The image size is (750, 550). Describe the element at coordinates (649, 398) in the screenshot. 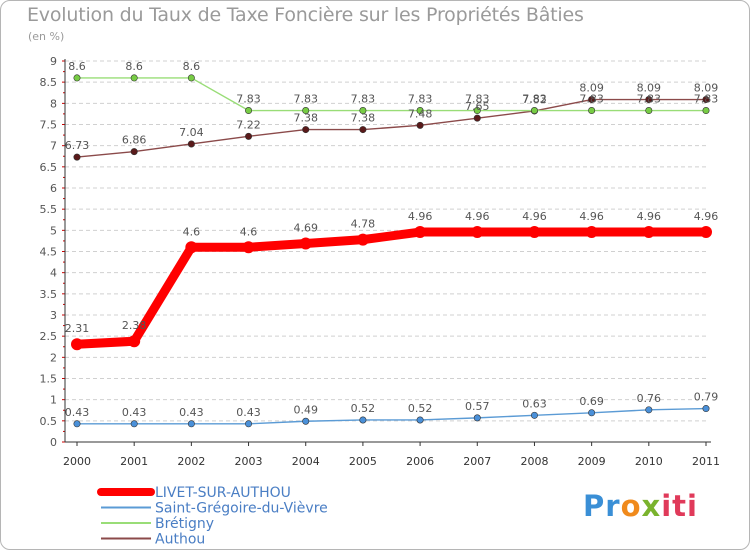

I see `data-label: 0.76` at that location.